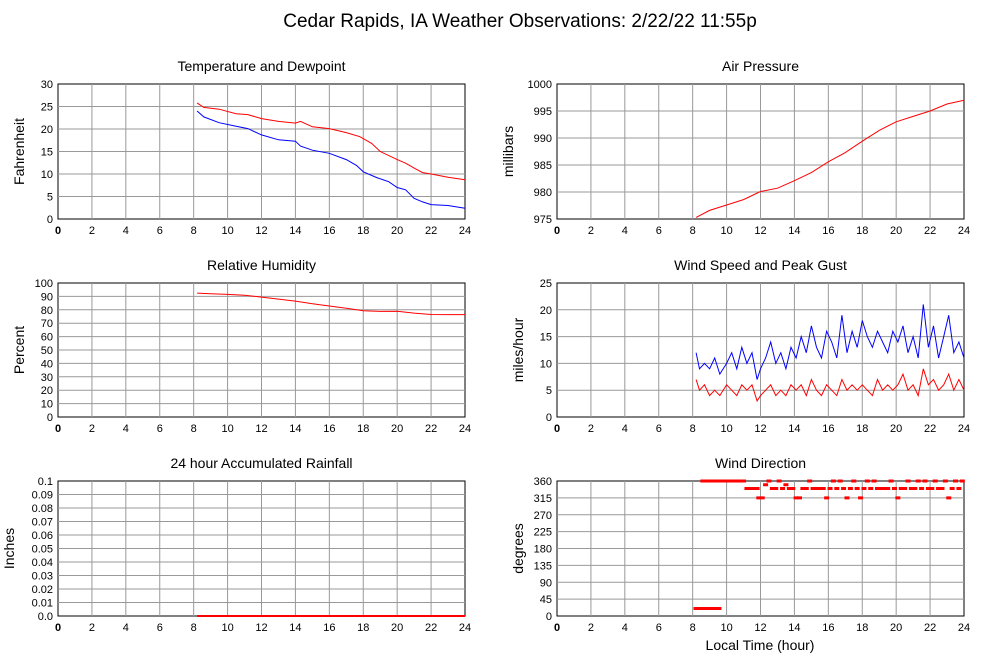  Describe the element at coordinates (47, 175) in the screenshot. I see `temp-ytick-label: 10` at that location.